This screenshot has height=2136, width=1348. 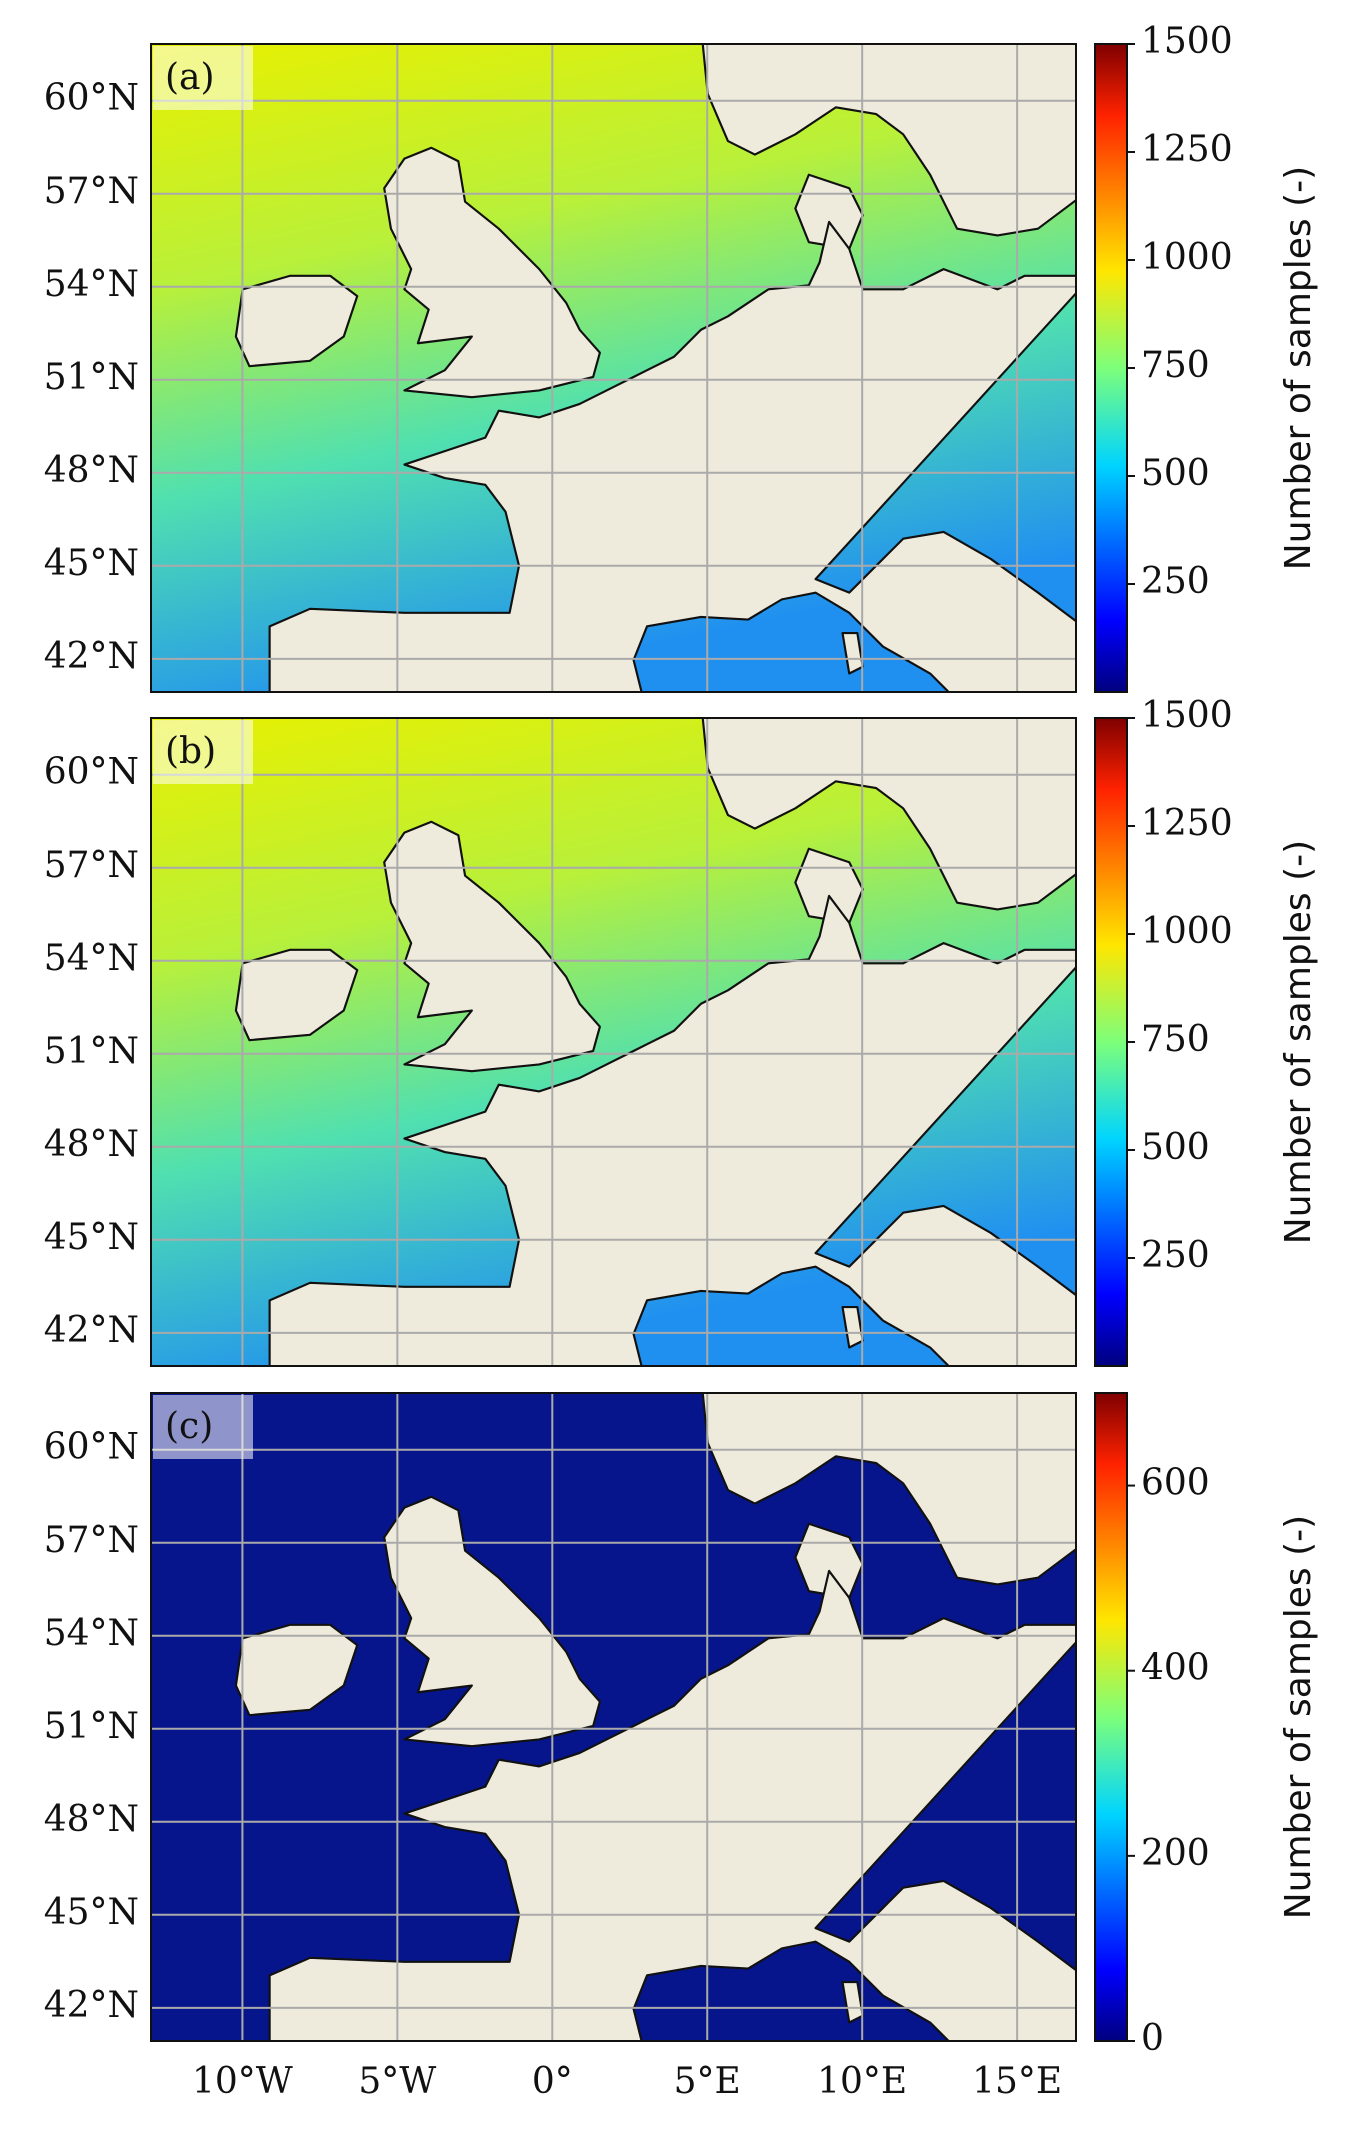 I want to click on lon-tick-label: 15°E, so click(x=1017, y=2081).